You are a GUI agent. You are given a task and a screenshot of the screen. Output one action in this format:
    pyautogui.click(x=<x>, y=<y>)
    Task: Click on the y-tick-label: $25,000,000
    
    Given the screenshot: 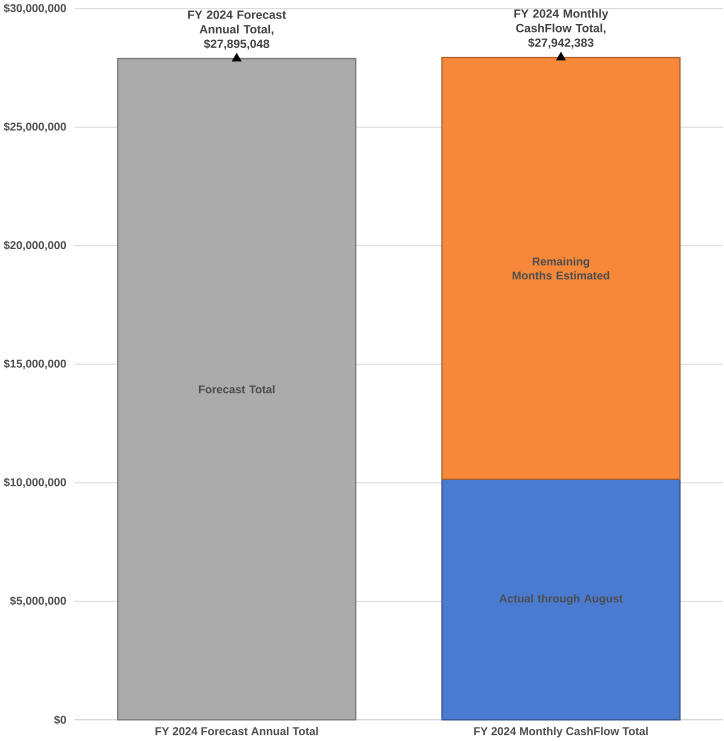 What is the action you would take?
    pyautogui.click(x=35, y=127)
    